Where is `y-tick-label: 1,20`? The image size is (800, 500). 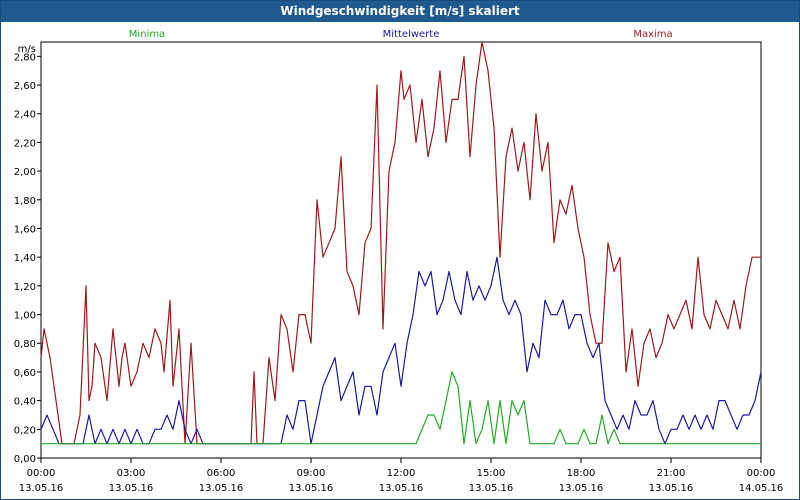
y-tick-label: 1,20 is located at coordinates (25, 287).